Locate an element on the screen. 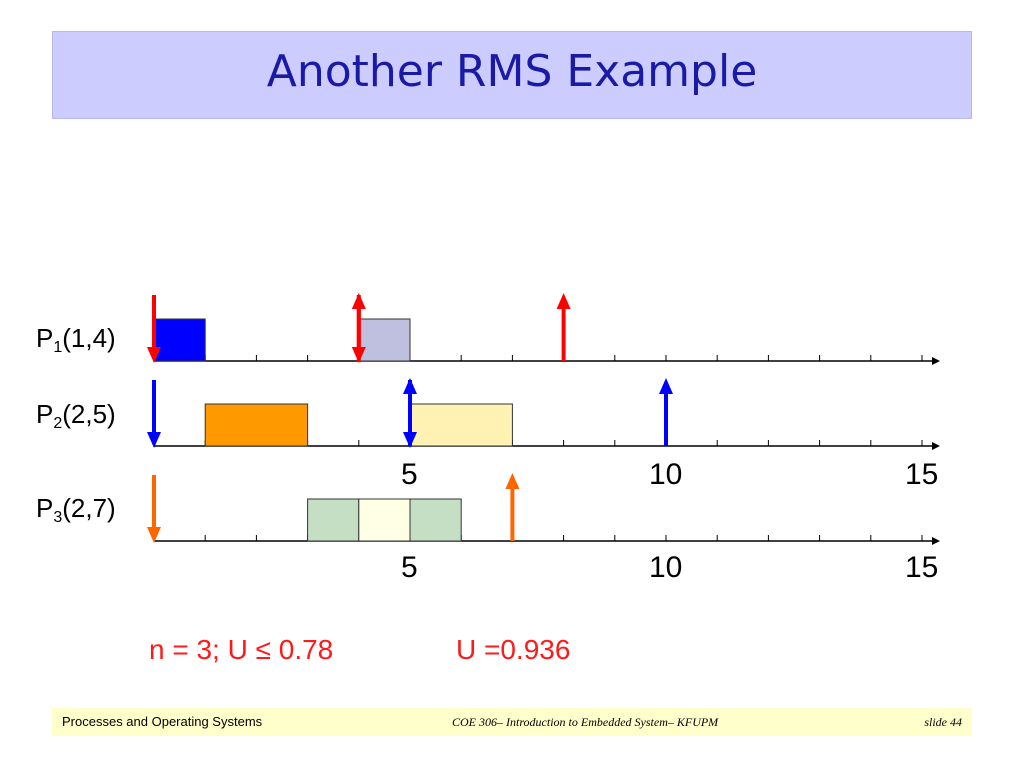  slide-number: slide 44 is located at coordinates (943, 722).